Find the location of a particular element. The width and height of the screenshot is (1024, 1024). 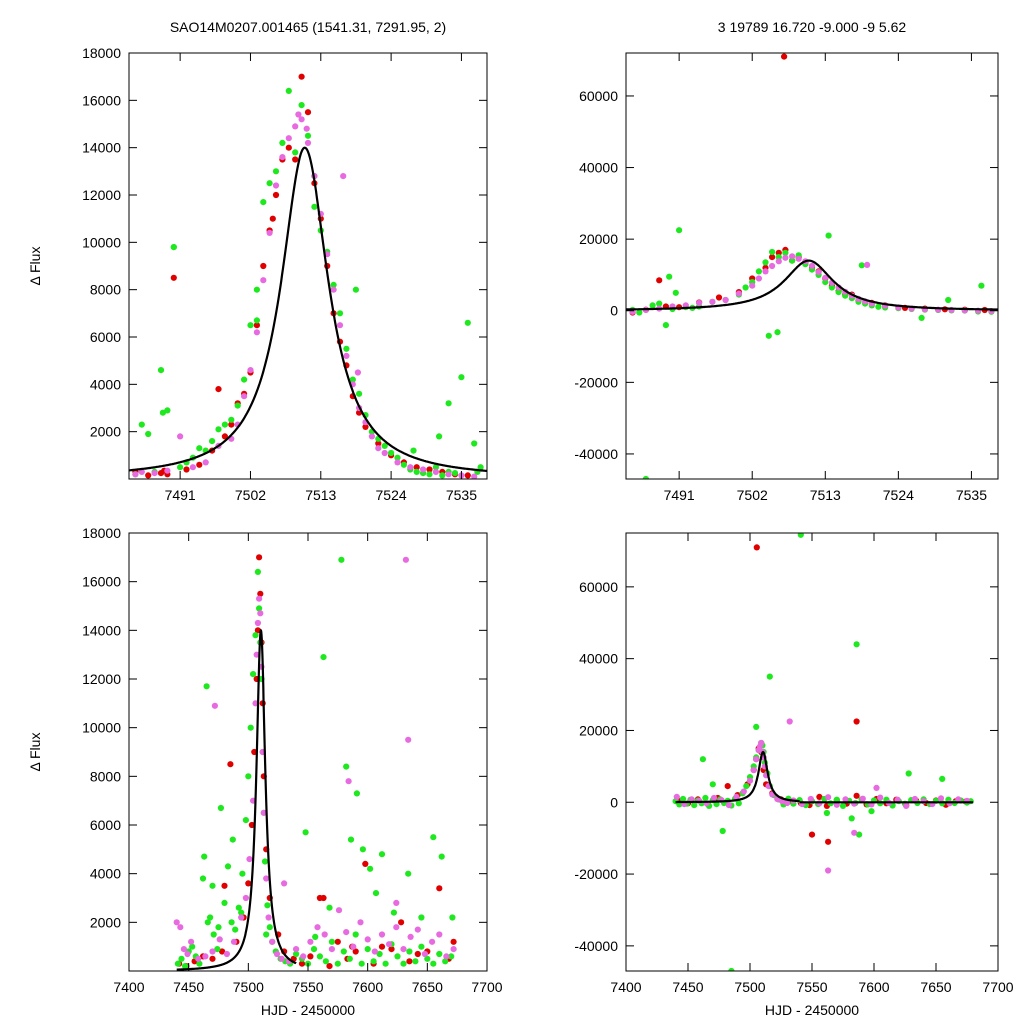

x-axis-label: HJD - 2450000 is located at coordinates (812, 1010).